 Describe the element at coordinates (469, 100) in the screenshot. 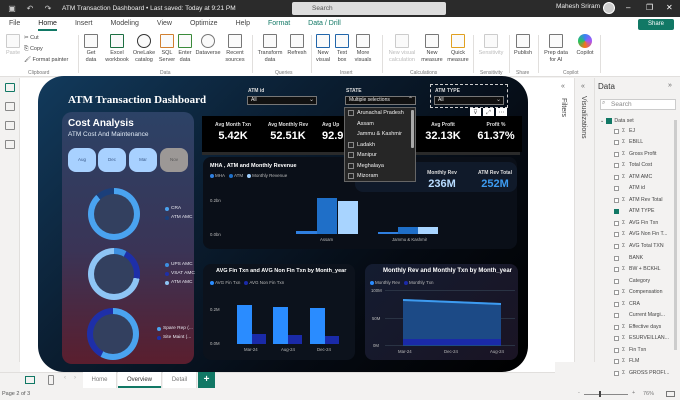

I see `atm-type-slicer: All ⌄` at that location.